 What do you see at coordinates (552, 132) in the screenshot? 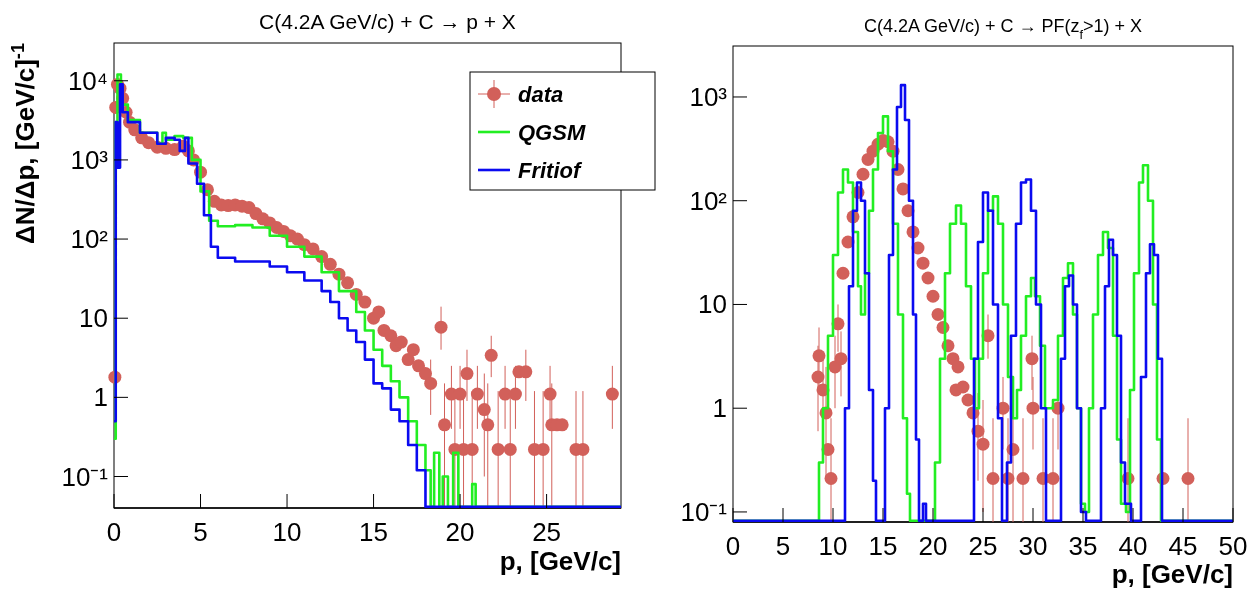
I see `legend-label: QGSM` at bounding box center [552, 132].